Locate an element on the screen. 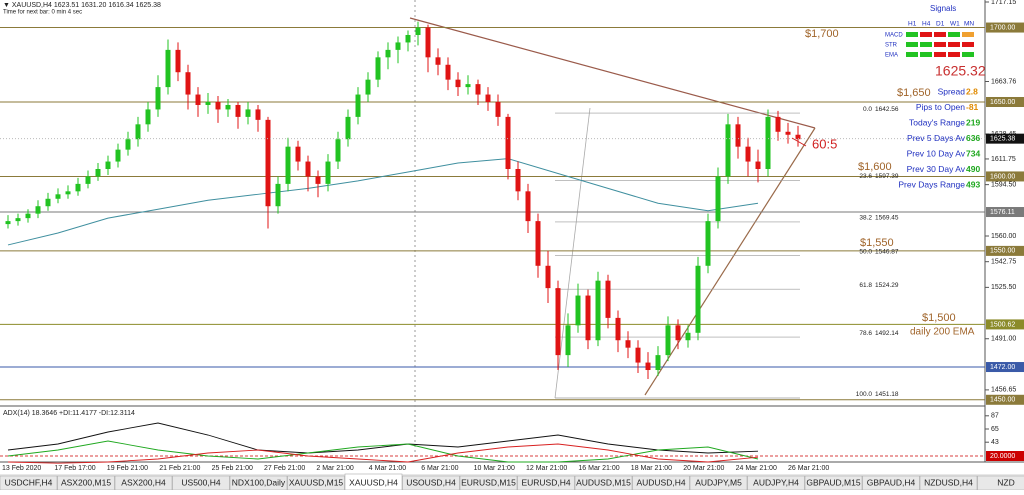 The image size is (1024, 495). y-tick-label: 1611.75 is located at coordinates (1003, 159).